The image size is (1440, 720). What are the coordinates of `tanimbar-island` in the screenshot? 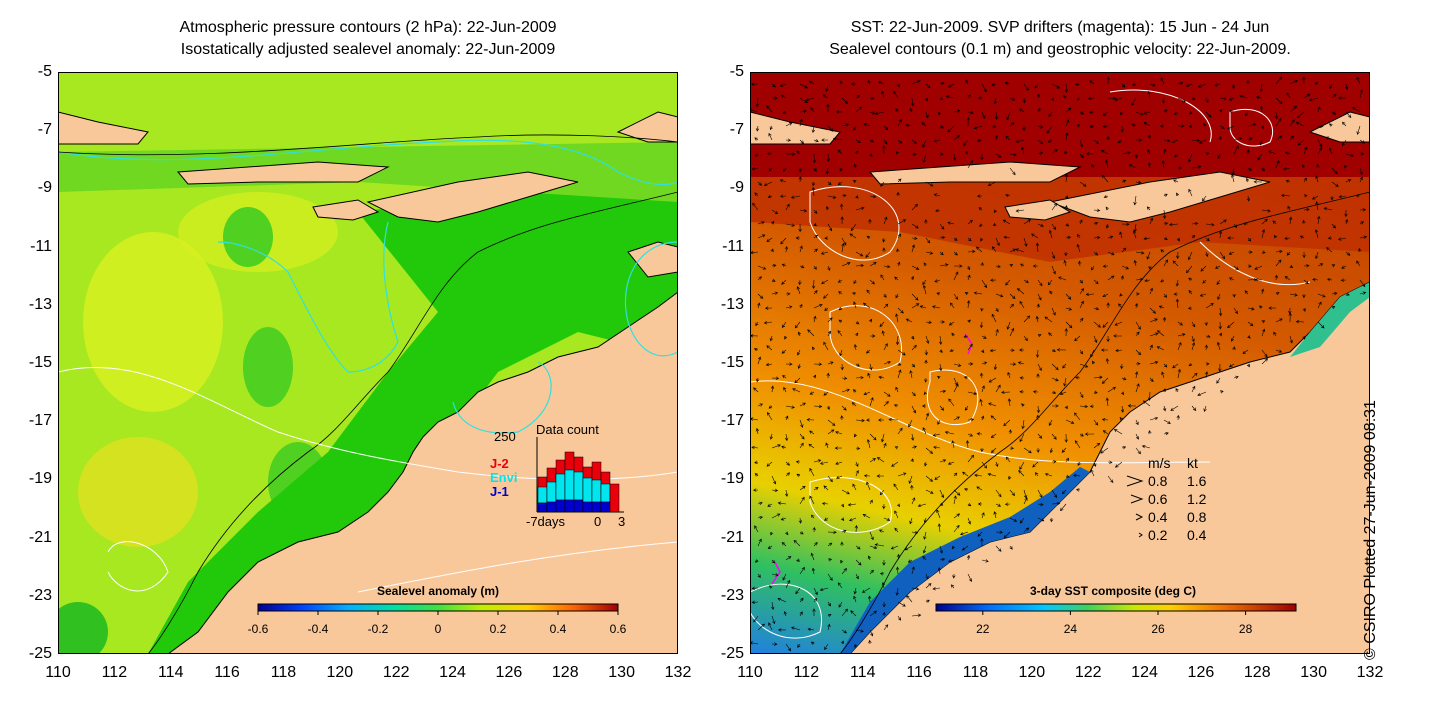 It's located at (652, 259).